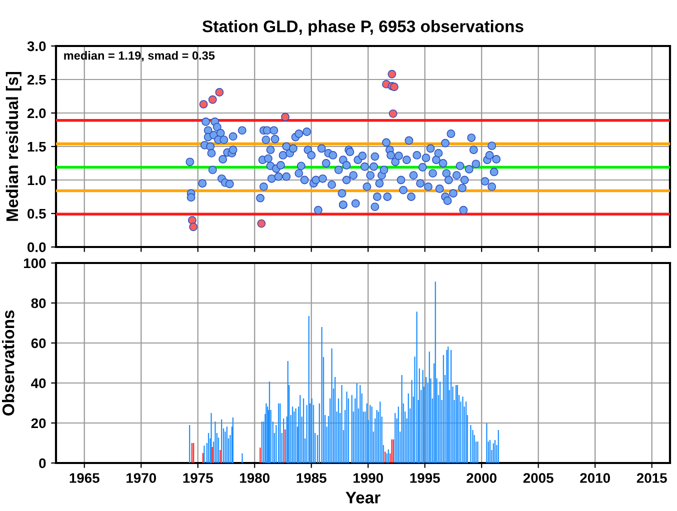 The height and width of the screenshot is (511, 677). Describe the element at coordinates (141, 478) in the screenshot. I see `x-tick-label: 1970` at that location.